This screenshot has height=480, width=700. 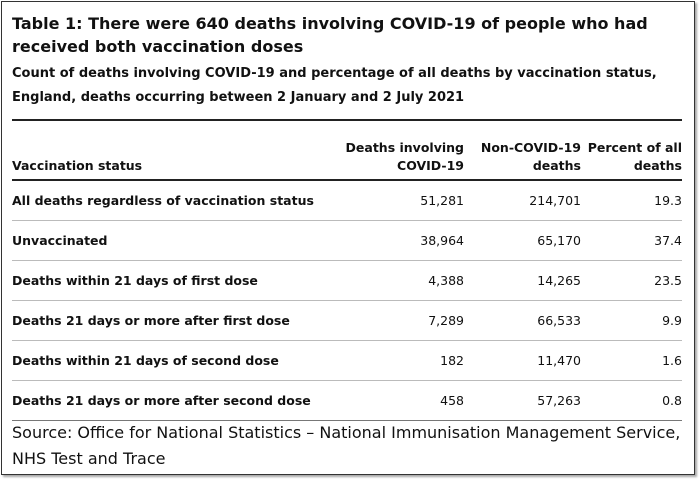 What do you see at coordinates (530, 156) in the screenshot?
I see `header-non-covid-deaths: Non-COVID-19 deaths` at bounding box center [530, 156].